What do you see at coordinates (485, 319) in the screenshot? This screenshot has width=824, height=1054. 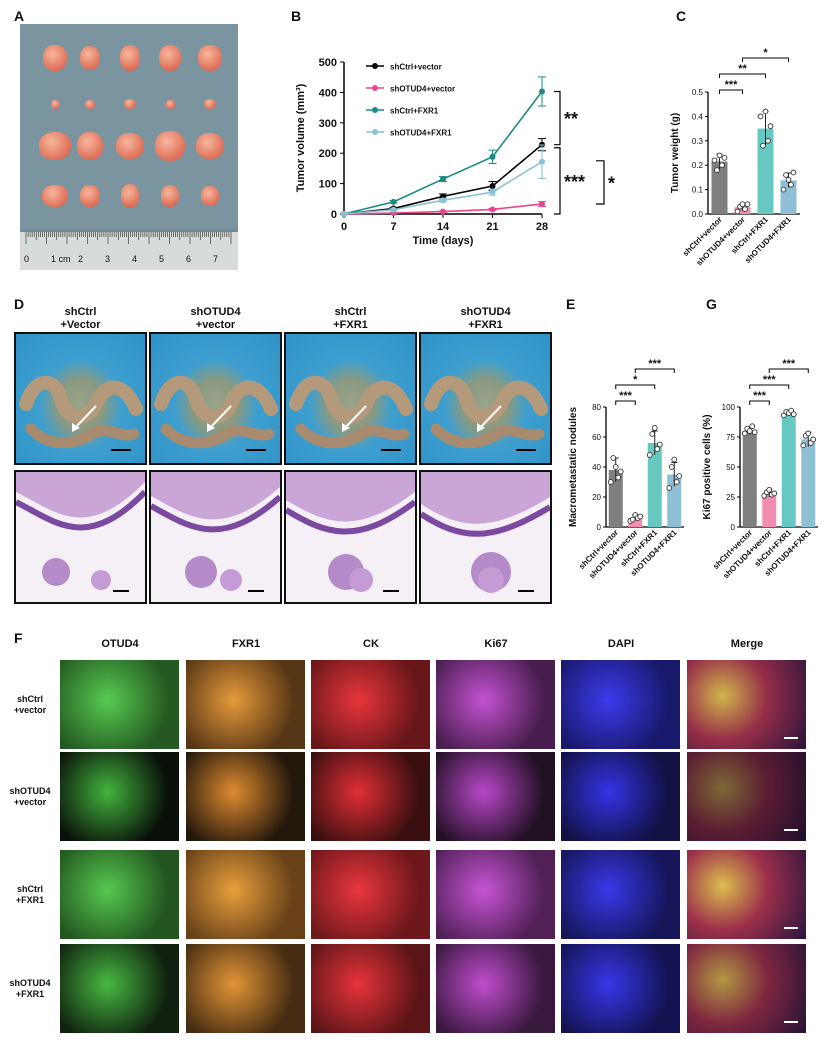 I see `condition-label: shOTUD4 +FXR1` at bounding box center [485, 319].